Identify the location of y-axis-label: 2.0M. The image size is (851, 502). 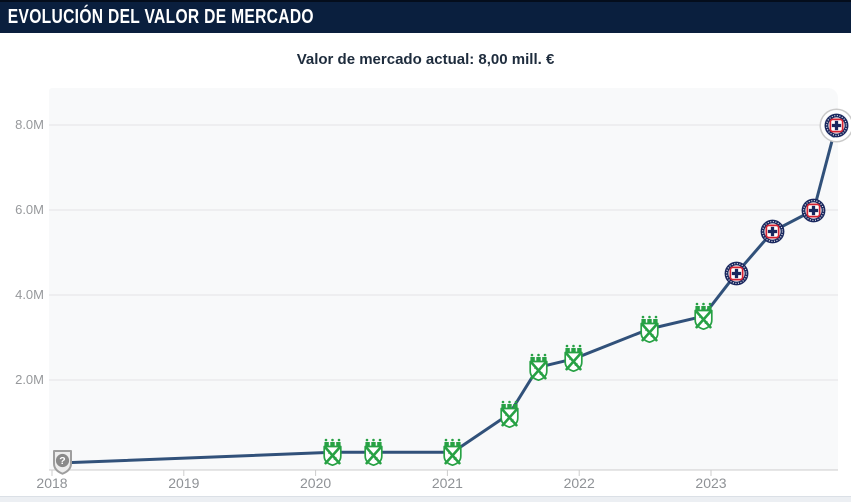
(29, 379).